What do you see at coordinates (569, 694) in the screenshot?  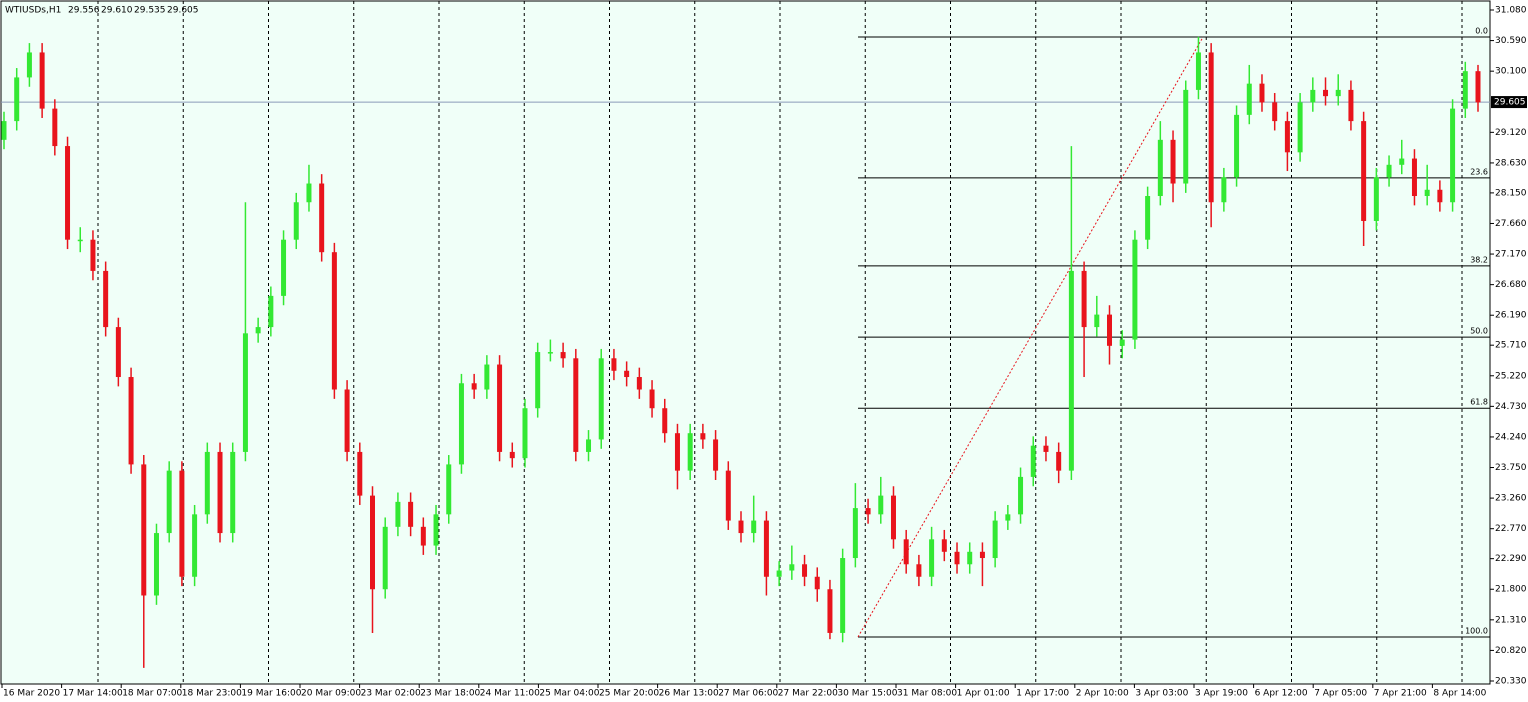 I see `x-tick-label: 25 Mar 04:00` at bounding box center [569, 694].